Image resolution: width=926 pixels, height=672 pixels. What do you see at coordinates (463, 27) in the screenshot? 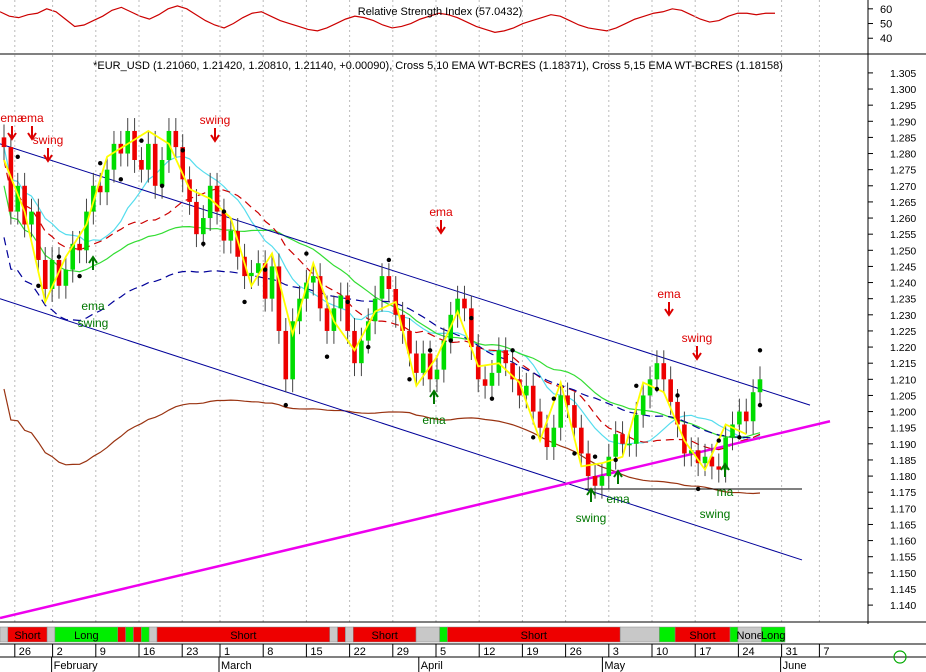
I see `rsi-panel: 60 50 40` at bounding box center [463, 27].